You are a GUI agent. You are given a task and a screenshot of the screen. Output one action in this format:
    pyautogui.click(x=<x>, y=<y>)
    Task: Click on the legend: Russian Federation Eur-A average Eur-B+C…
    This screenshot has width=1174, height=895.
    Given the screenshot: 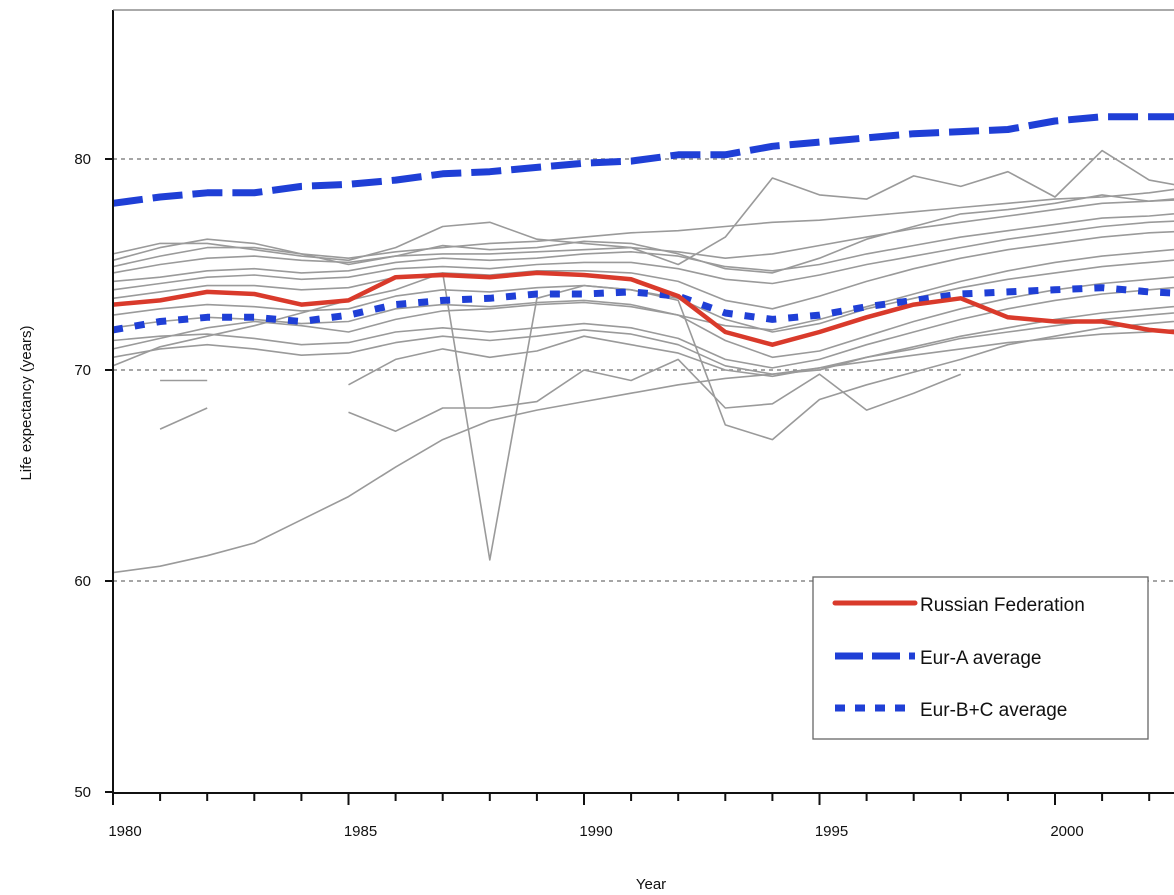 What is the action you would take?
    pyautogui.click(x=980, y=658)
    